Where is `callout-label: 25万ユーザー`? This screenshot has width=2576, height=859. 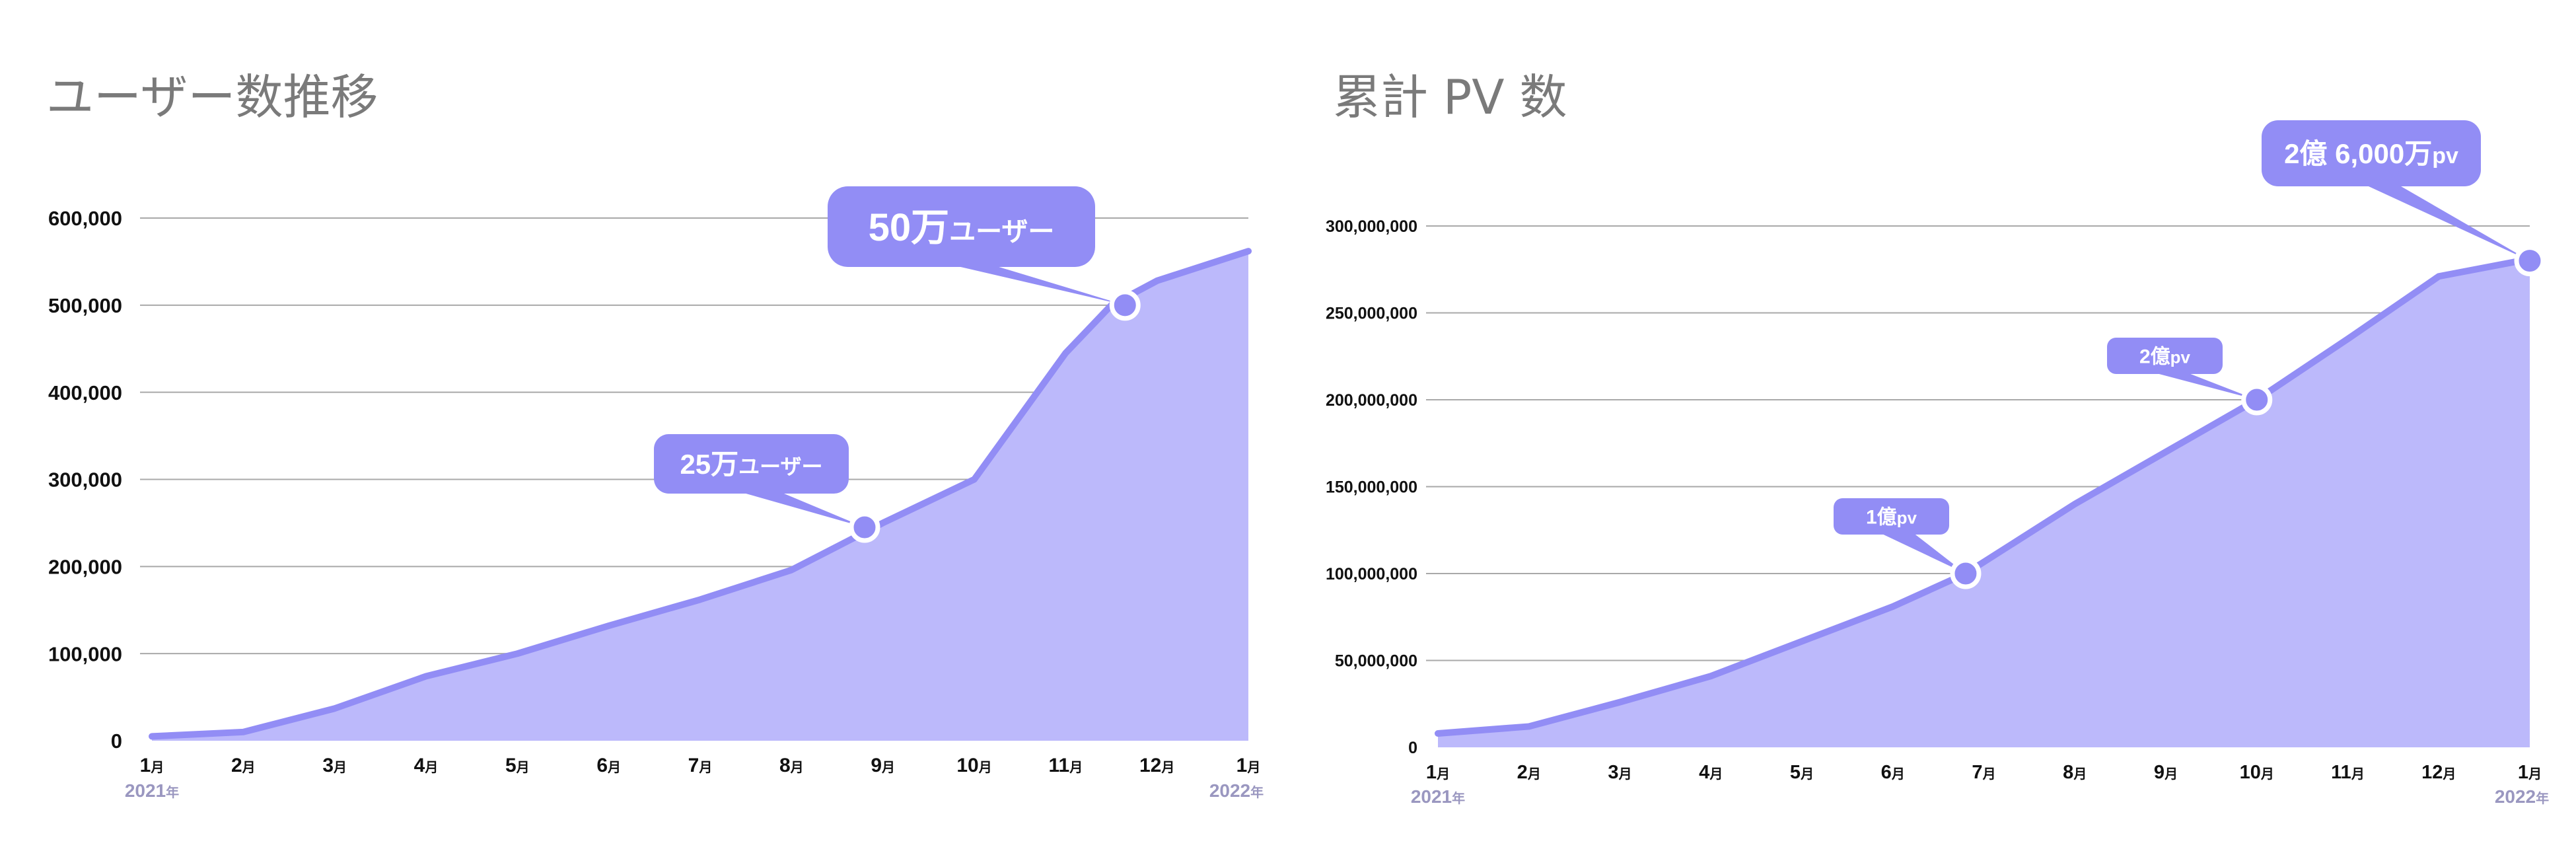 callout-label: 25万ユーザー is located at coordinates (751, 464).